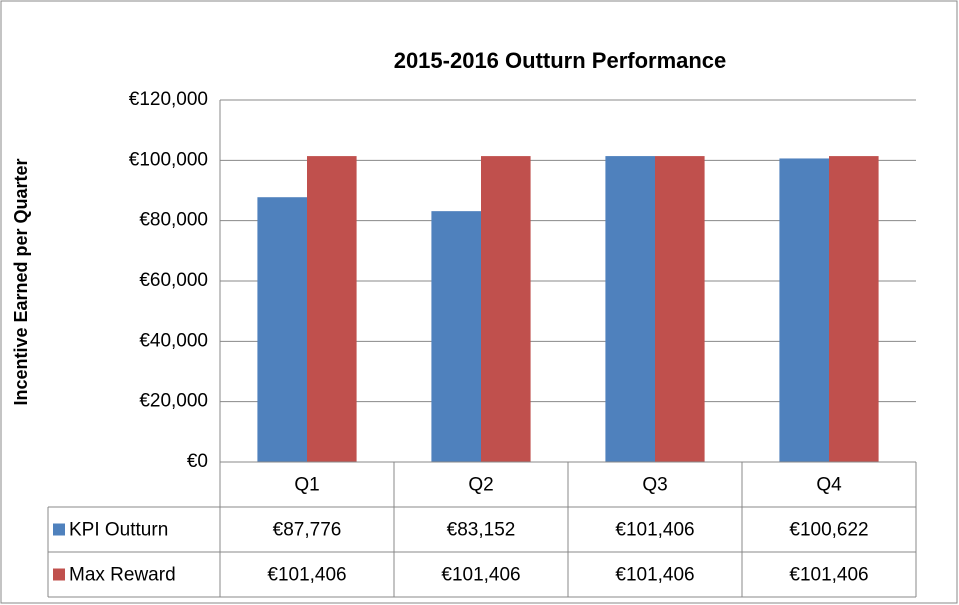  Describe the element at coordinates (560, 60) in the screenshot. I see `chart-title: 2015-2016 Outturn Performance` at that location.